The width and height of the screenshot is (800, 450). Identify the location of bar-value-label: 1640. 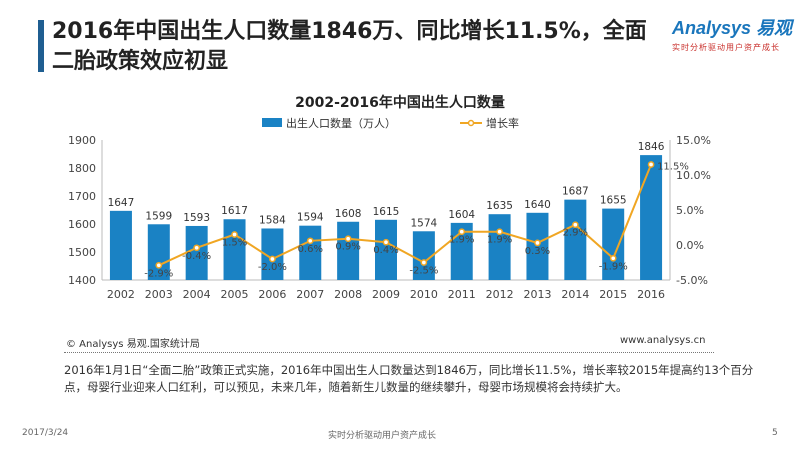
(537, 205).